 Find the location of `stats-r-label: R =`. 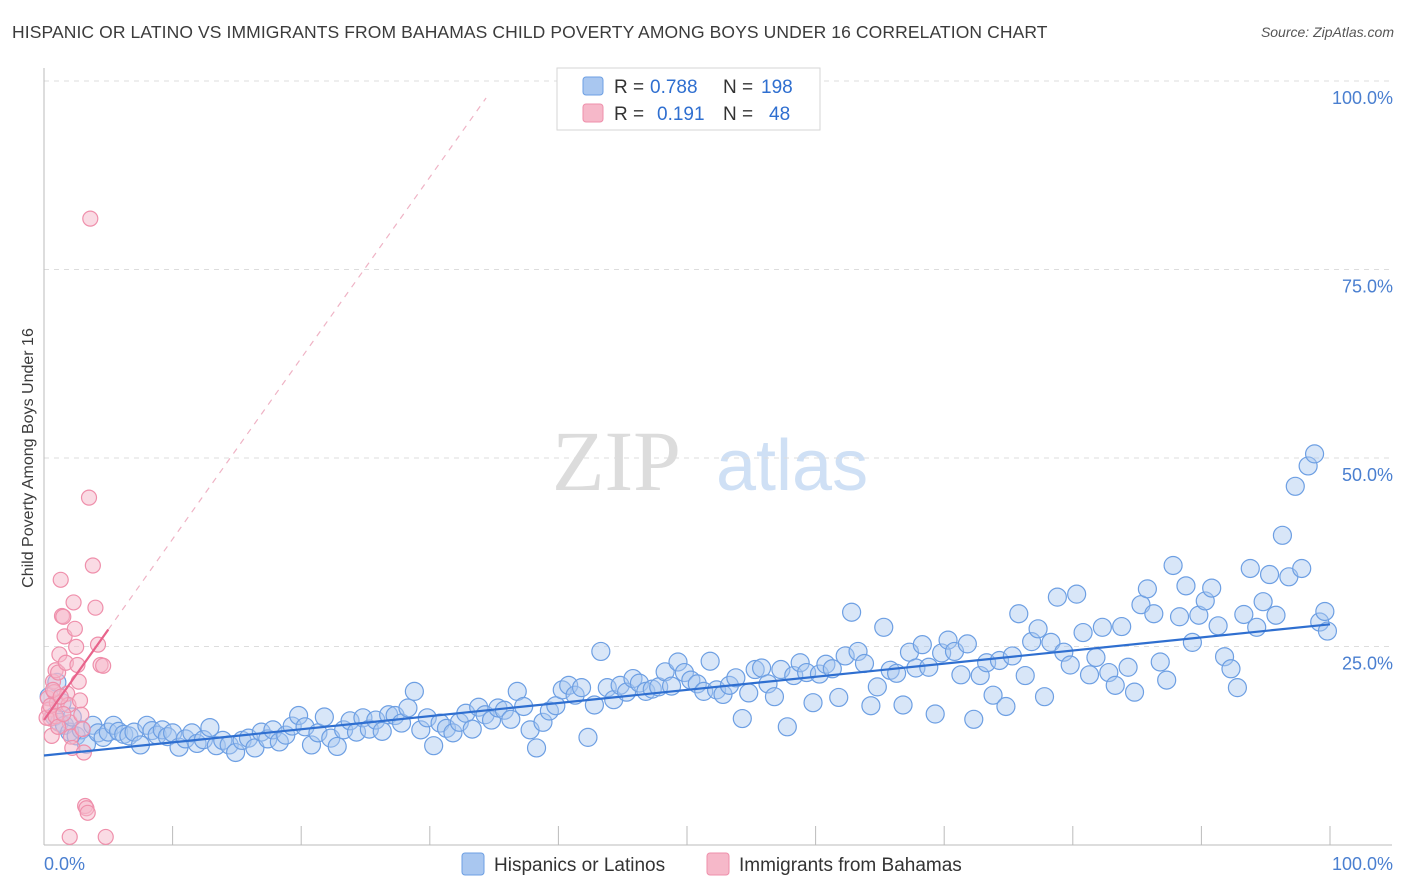

stats-r-label: R = is located at coordinates (629, 114).